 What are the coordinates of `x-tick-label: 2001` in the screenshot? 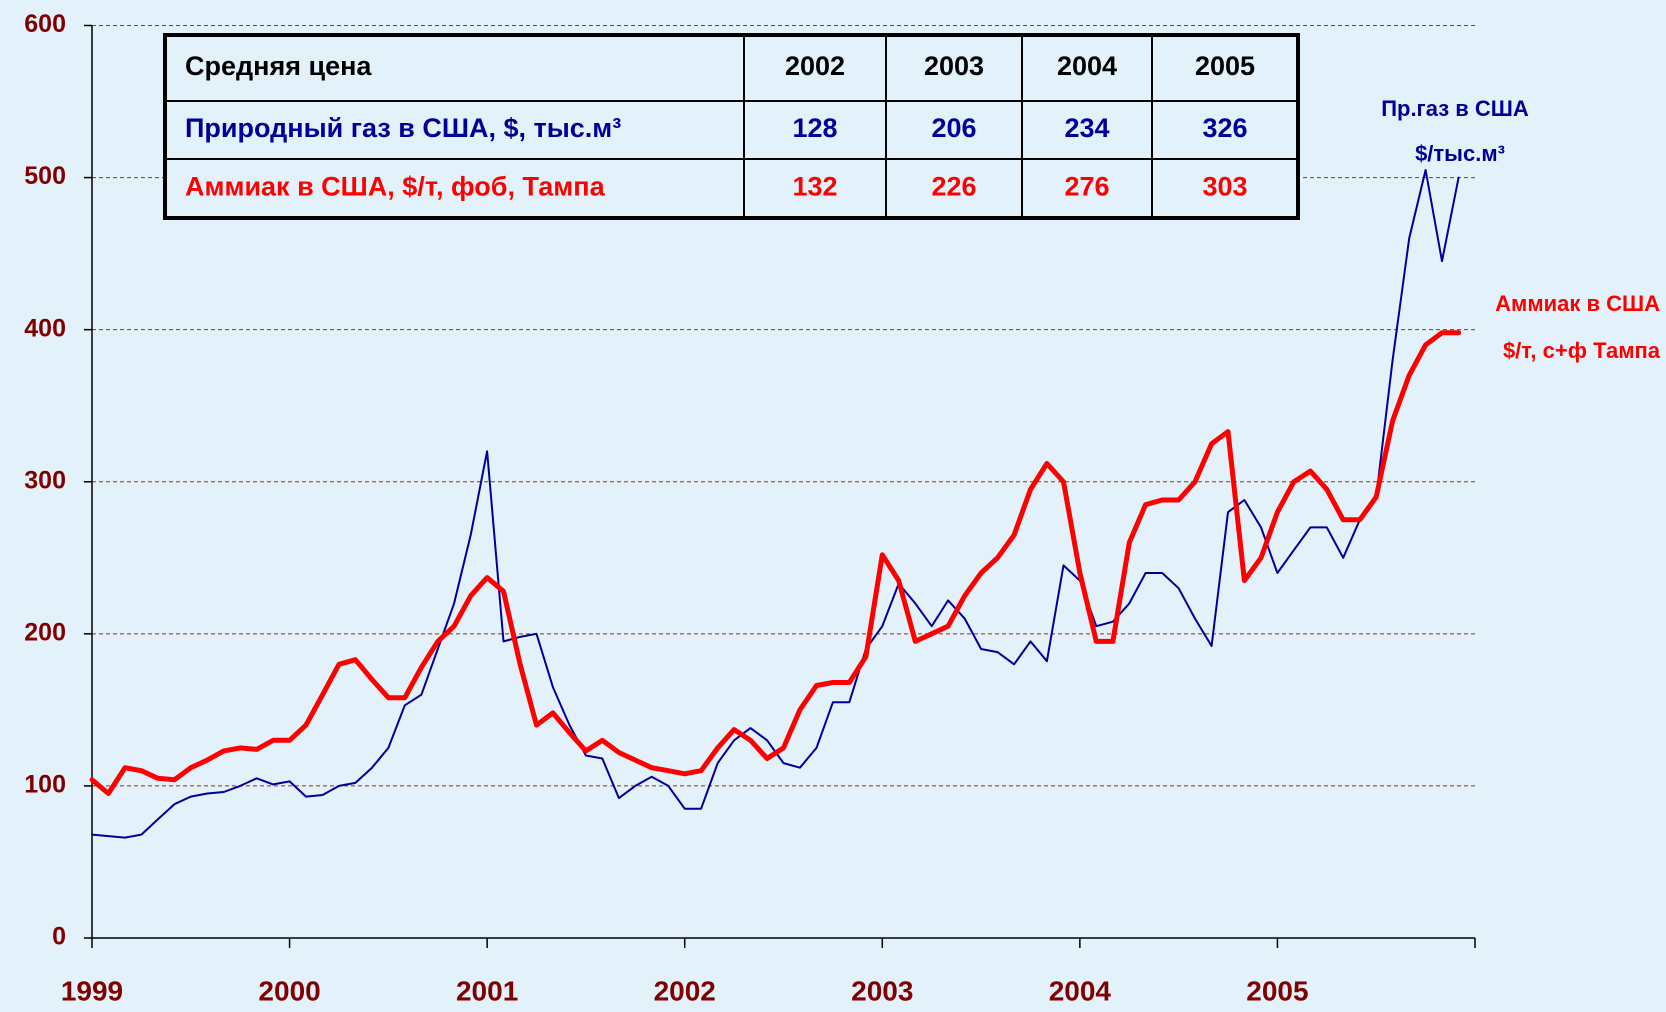 It's located at (487, 990).